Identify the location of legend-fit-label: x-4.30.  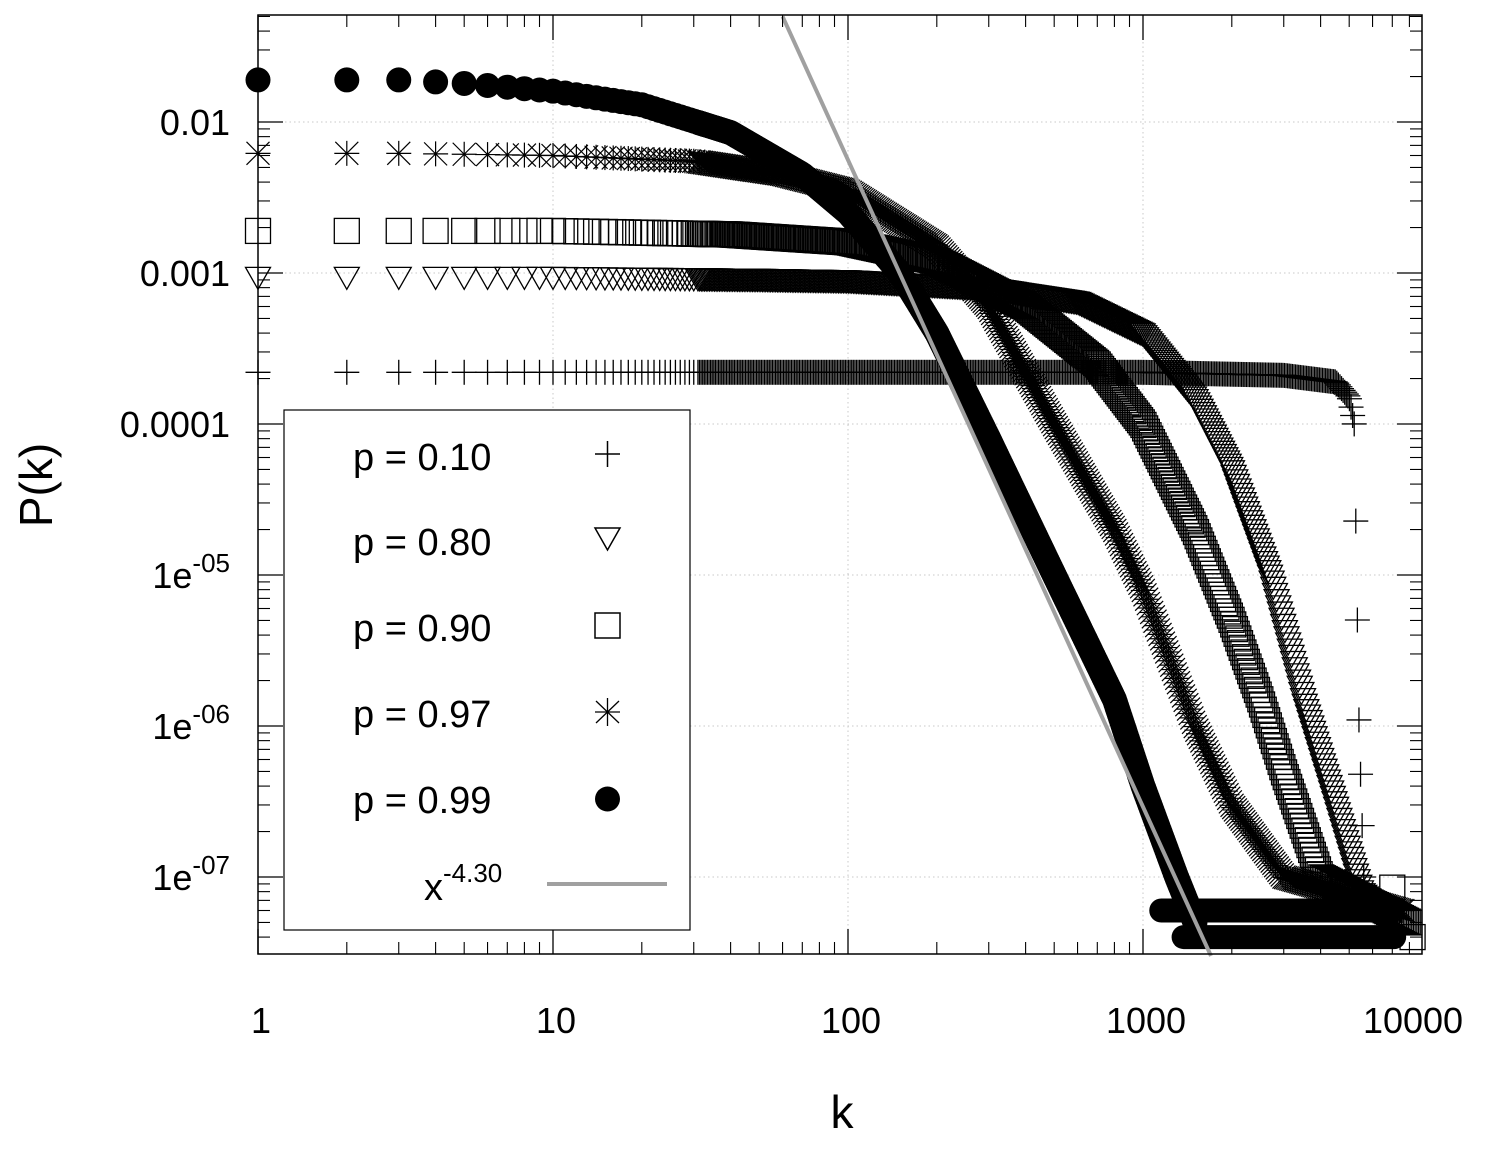
(463, 883).